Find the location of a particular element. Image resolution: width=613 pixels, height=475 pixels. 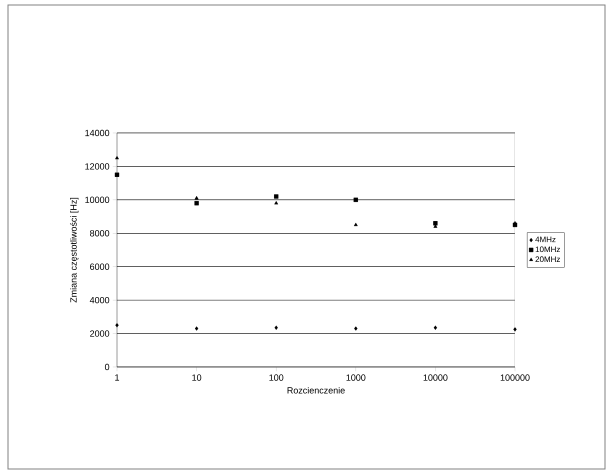

y-tick-label: 0 is located at coordinates (107, 367).